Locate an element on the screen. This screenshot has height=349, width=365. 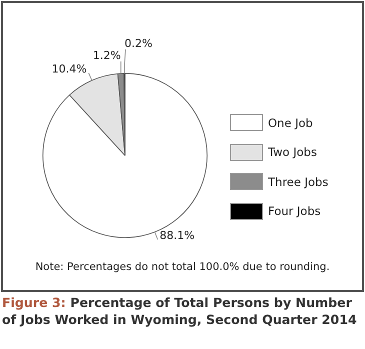
legend-label: Two Jobs is located at coordinates (292, 152).